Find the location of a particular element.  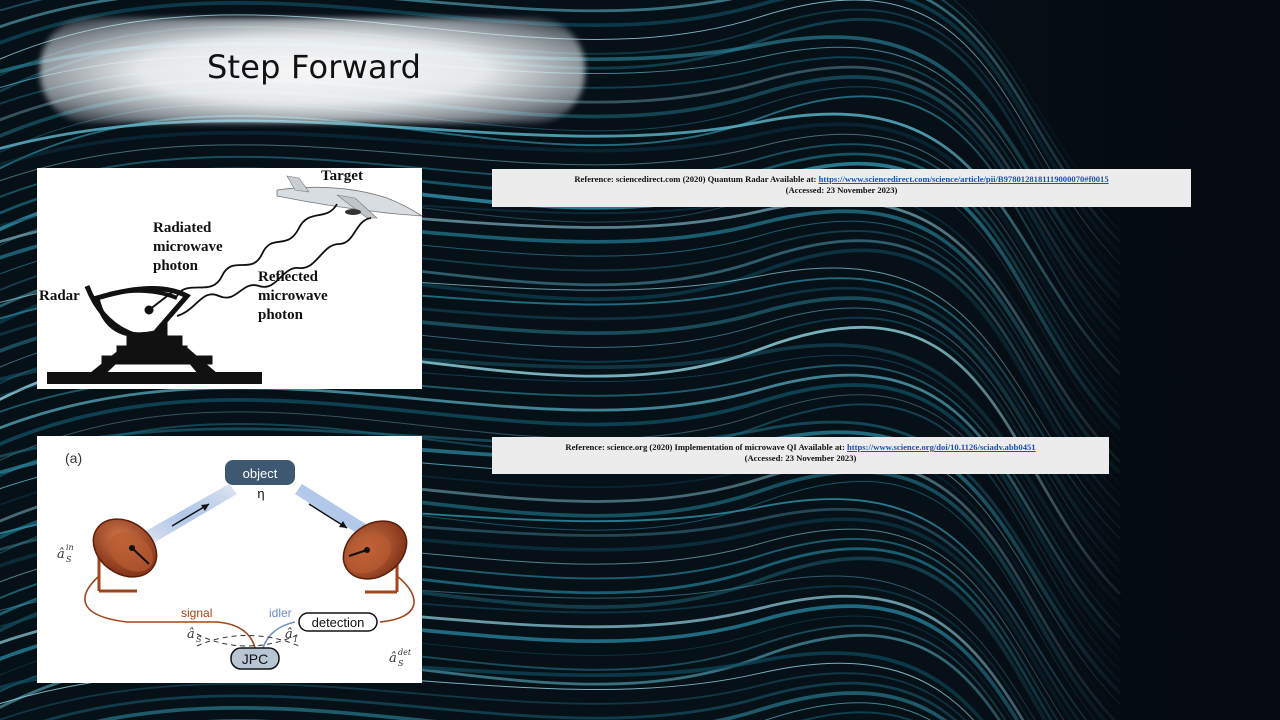

airplane-icon is located at coordinates (349, 197).